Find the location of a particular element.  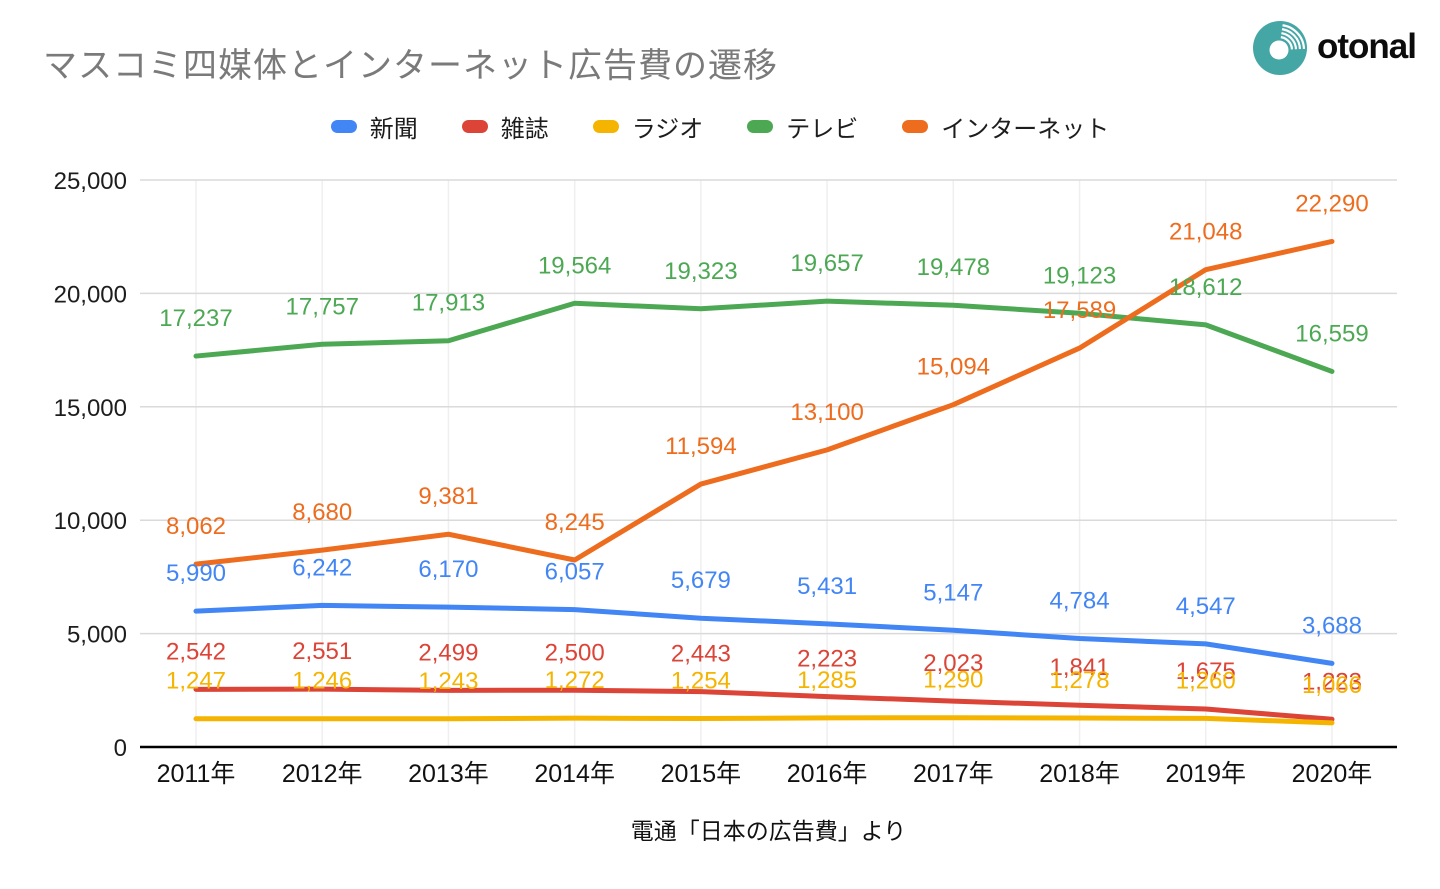

data-label-newspaper: 6,057 is located at coordinates (575, 572).